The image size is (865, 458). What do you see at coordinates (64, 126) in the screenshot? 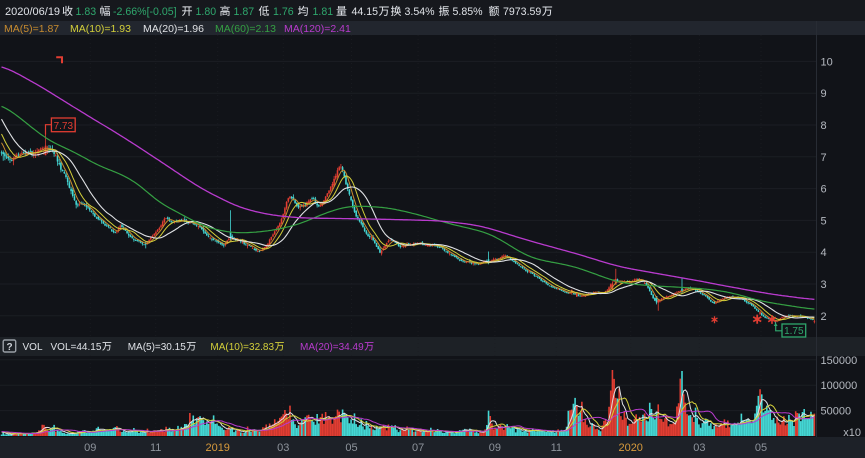
I see `svg-text: 7.73` at bounding box center [64, 126].